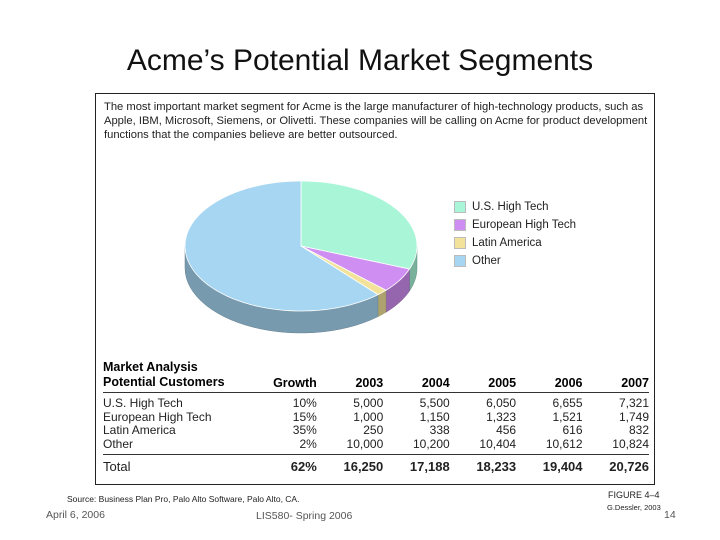 The height and width of the screenshot is (540, 720). I want to click on table-cell: 456, so click(506, 430).